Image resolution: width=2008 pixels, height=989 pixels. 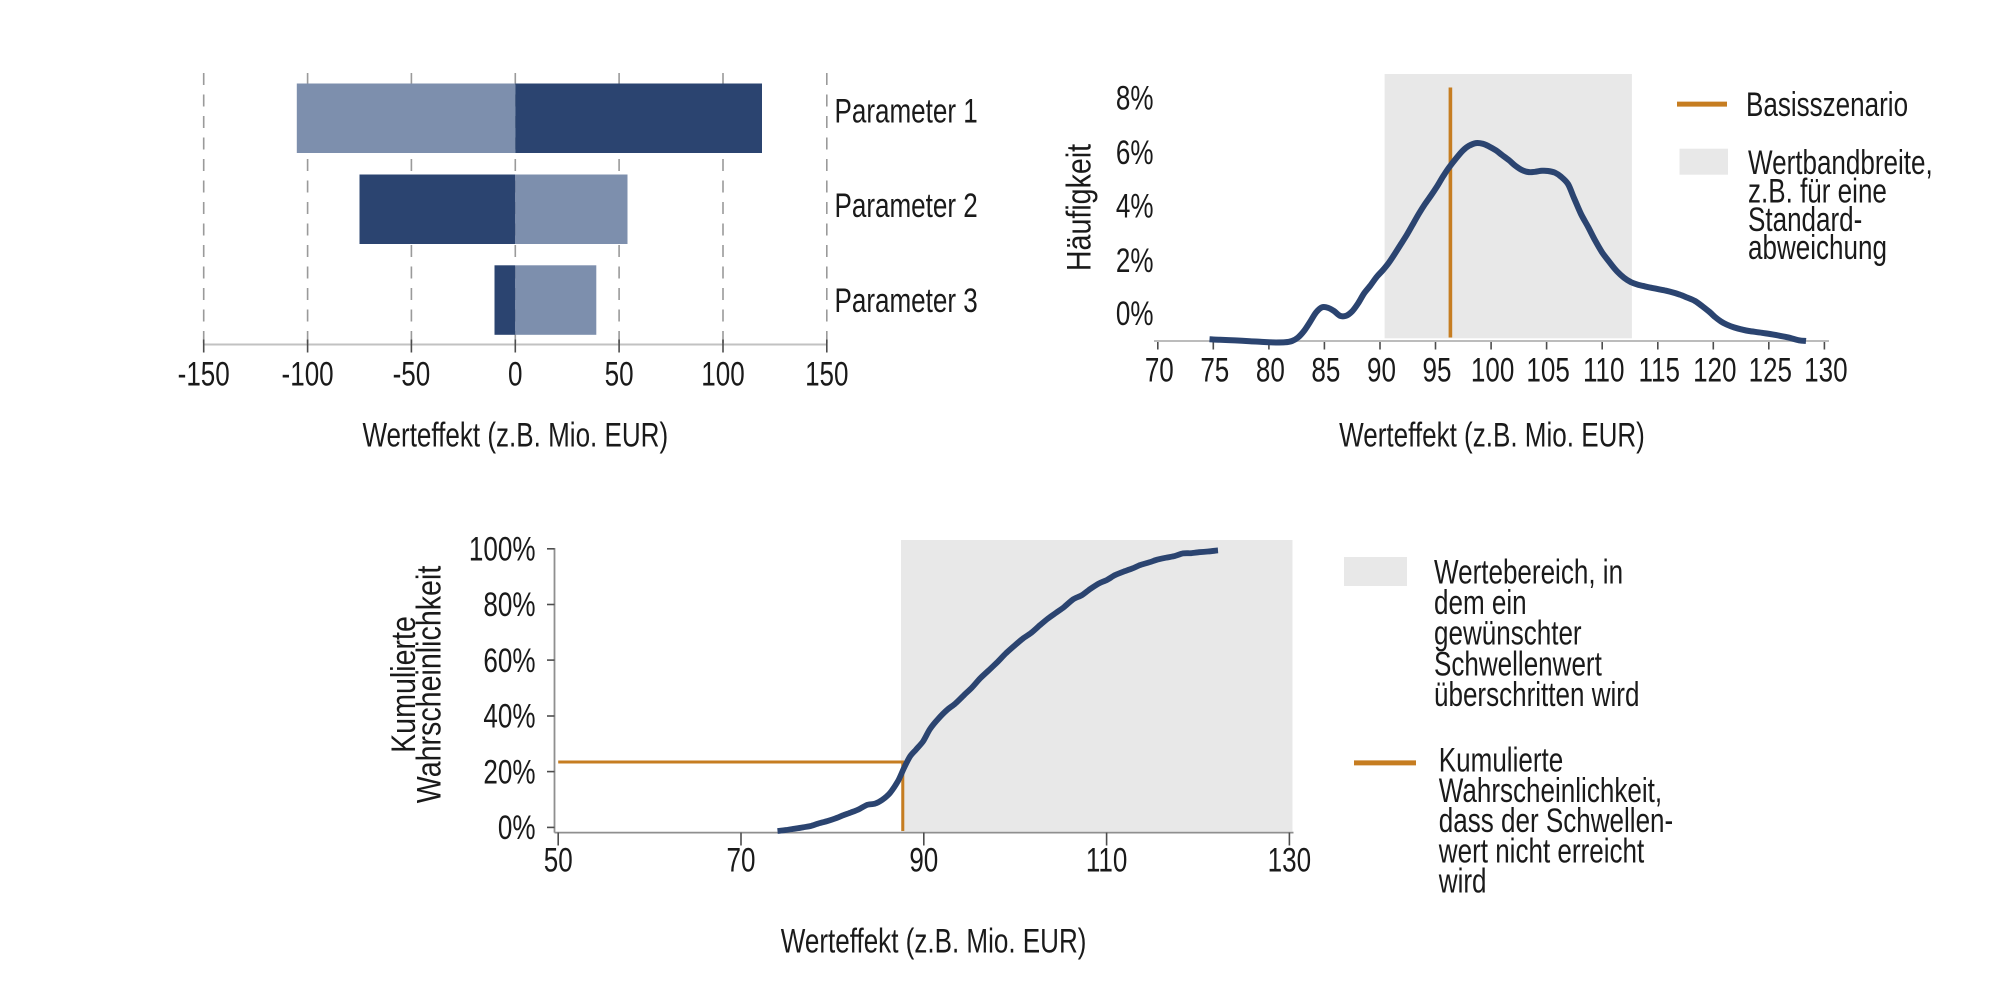 What do you see at coordinates (1817, 248) in the screenshot?
I see `svg-text: abweichung` at bounding box center [1817, 248].